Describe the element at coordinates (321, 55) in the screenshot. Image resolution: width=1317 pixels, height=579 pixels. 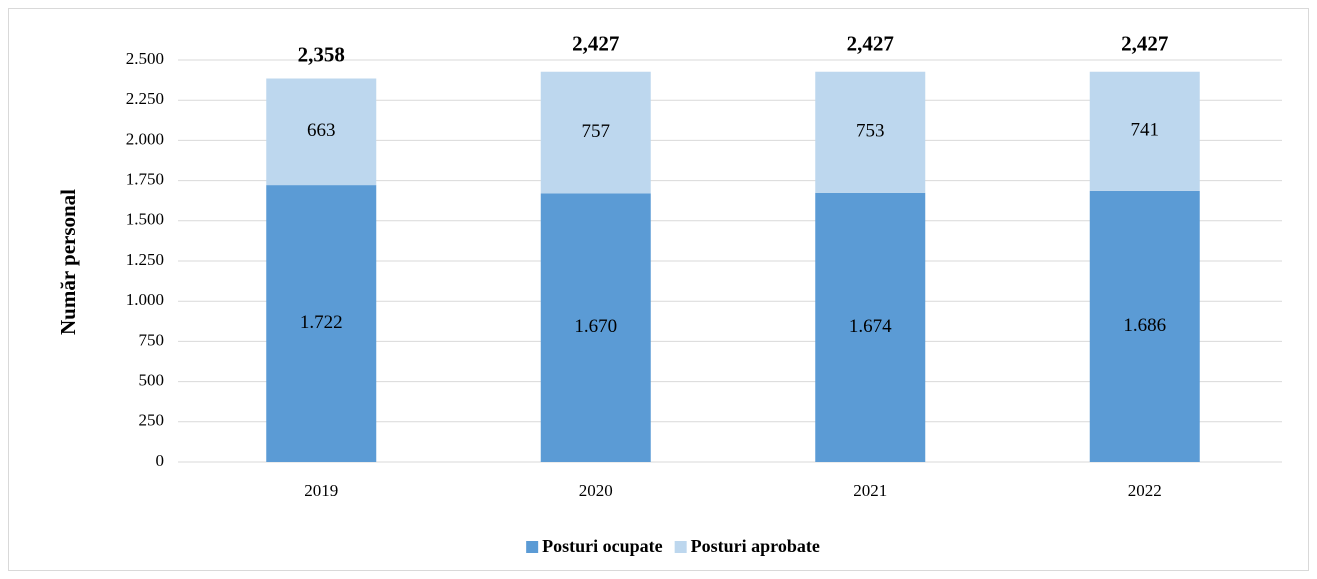
I see `total-label: 2,358` at that location.